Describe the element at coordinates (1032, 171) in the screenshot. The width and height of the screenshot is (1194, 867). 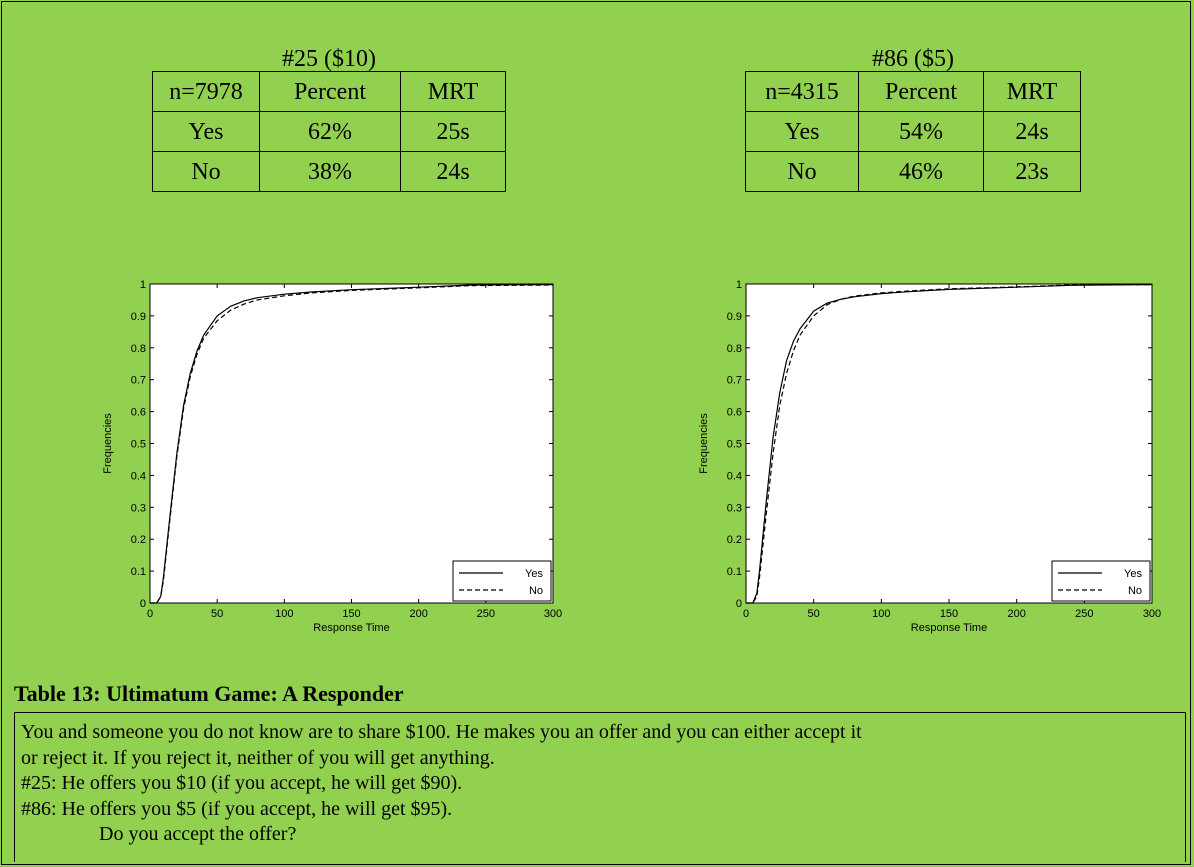
I see `table-cell: 23s` at that location.